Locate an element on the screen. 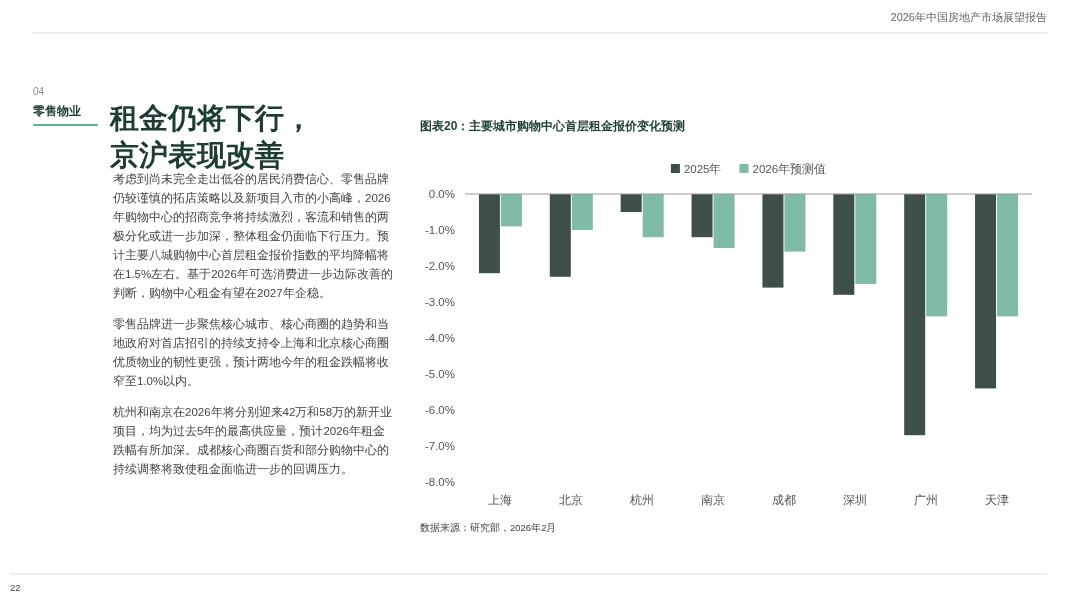 The width and height of the screenshot is (1080, 608). x-tick-label: 广州 is located at coordinates (925, 499).